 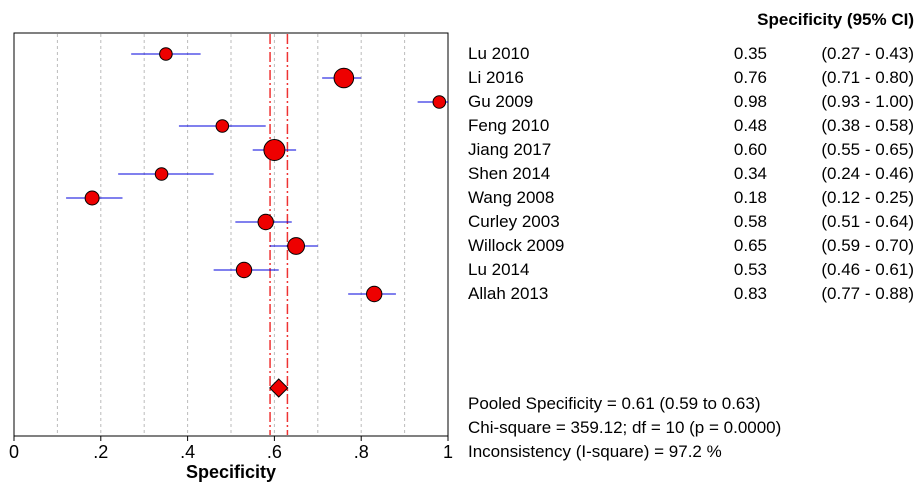 What do you see at coordinates (867, 245) in the screenshot?
I see `study-ci-text: (0.59 - 0.70)` at bounding box center [867, 245].